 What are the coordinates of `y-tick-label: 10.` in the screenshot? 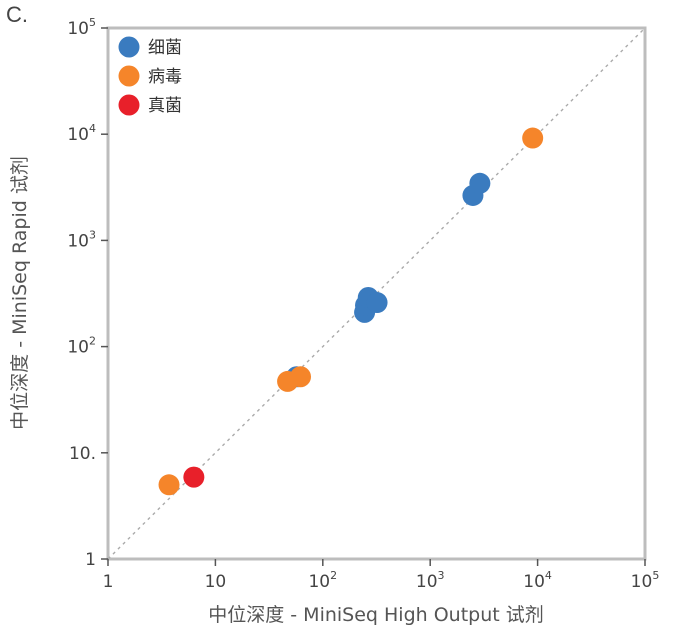 It's located at (82, 454).